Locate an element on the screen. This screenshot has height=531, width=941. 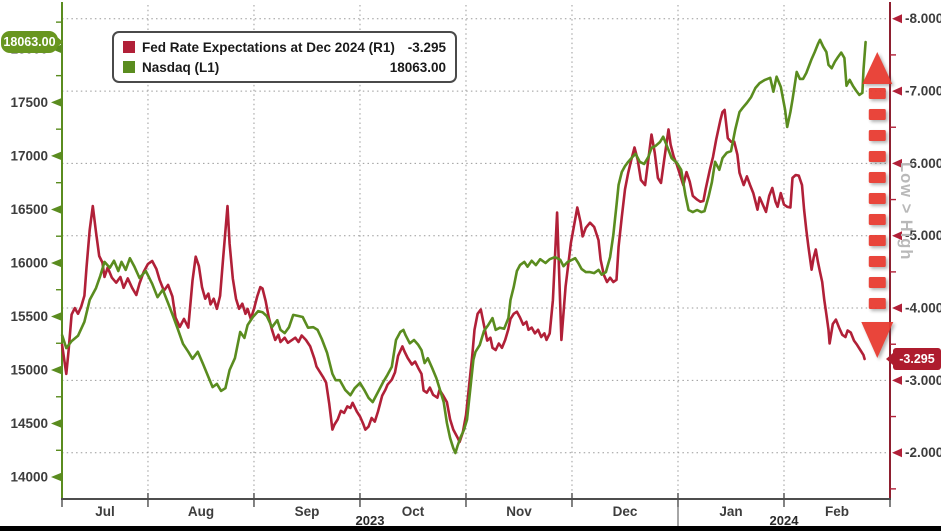
divergence-arrow is located at coordinates (877, 205).